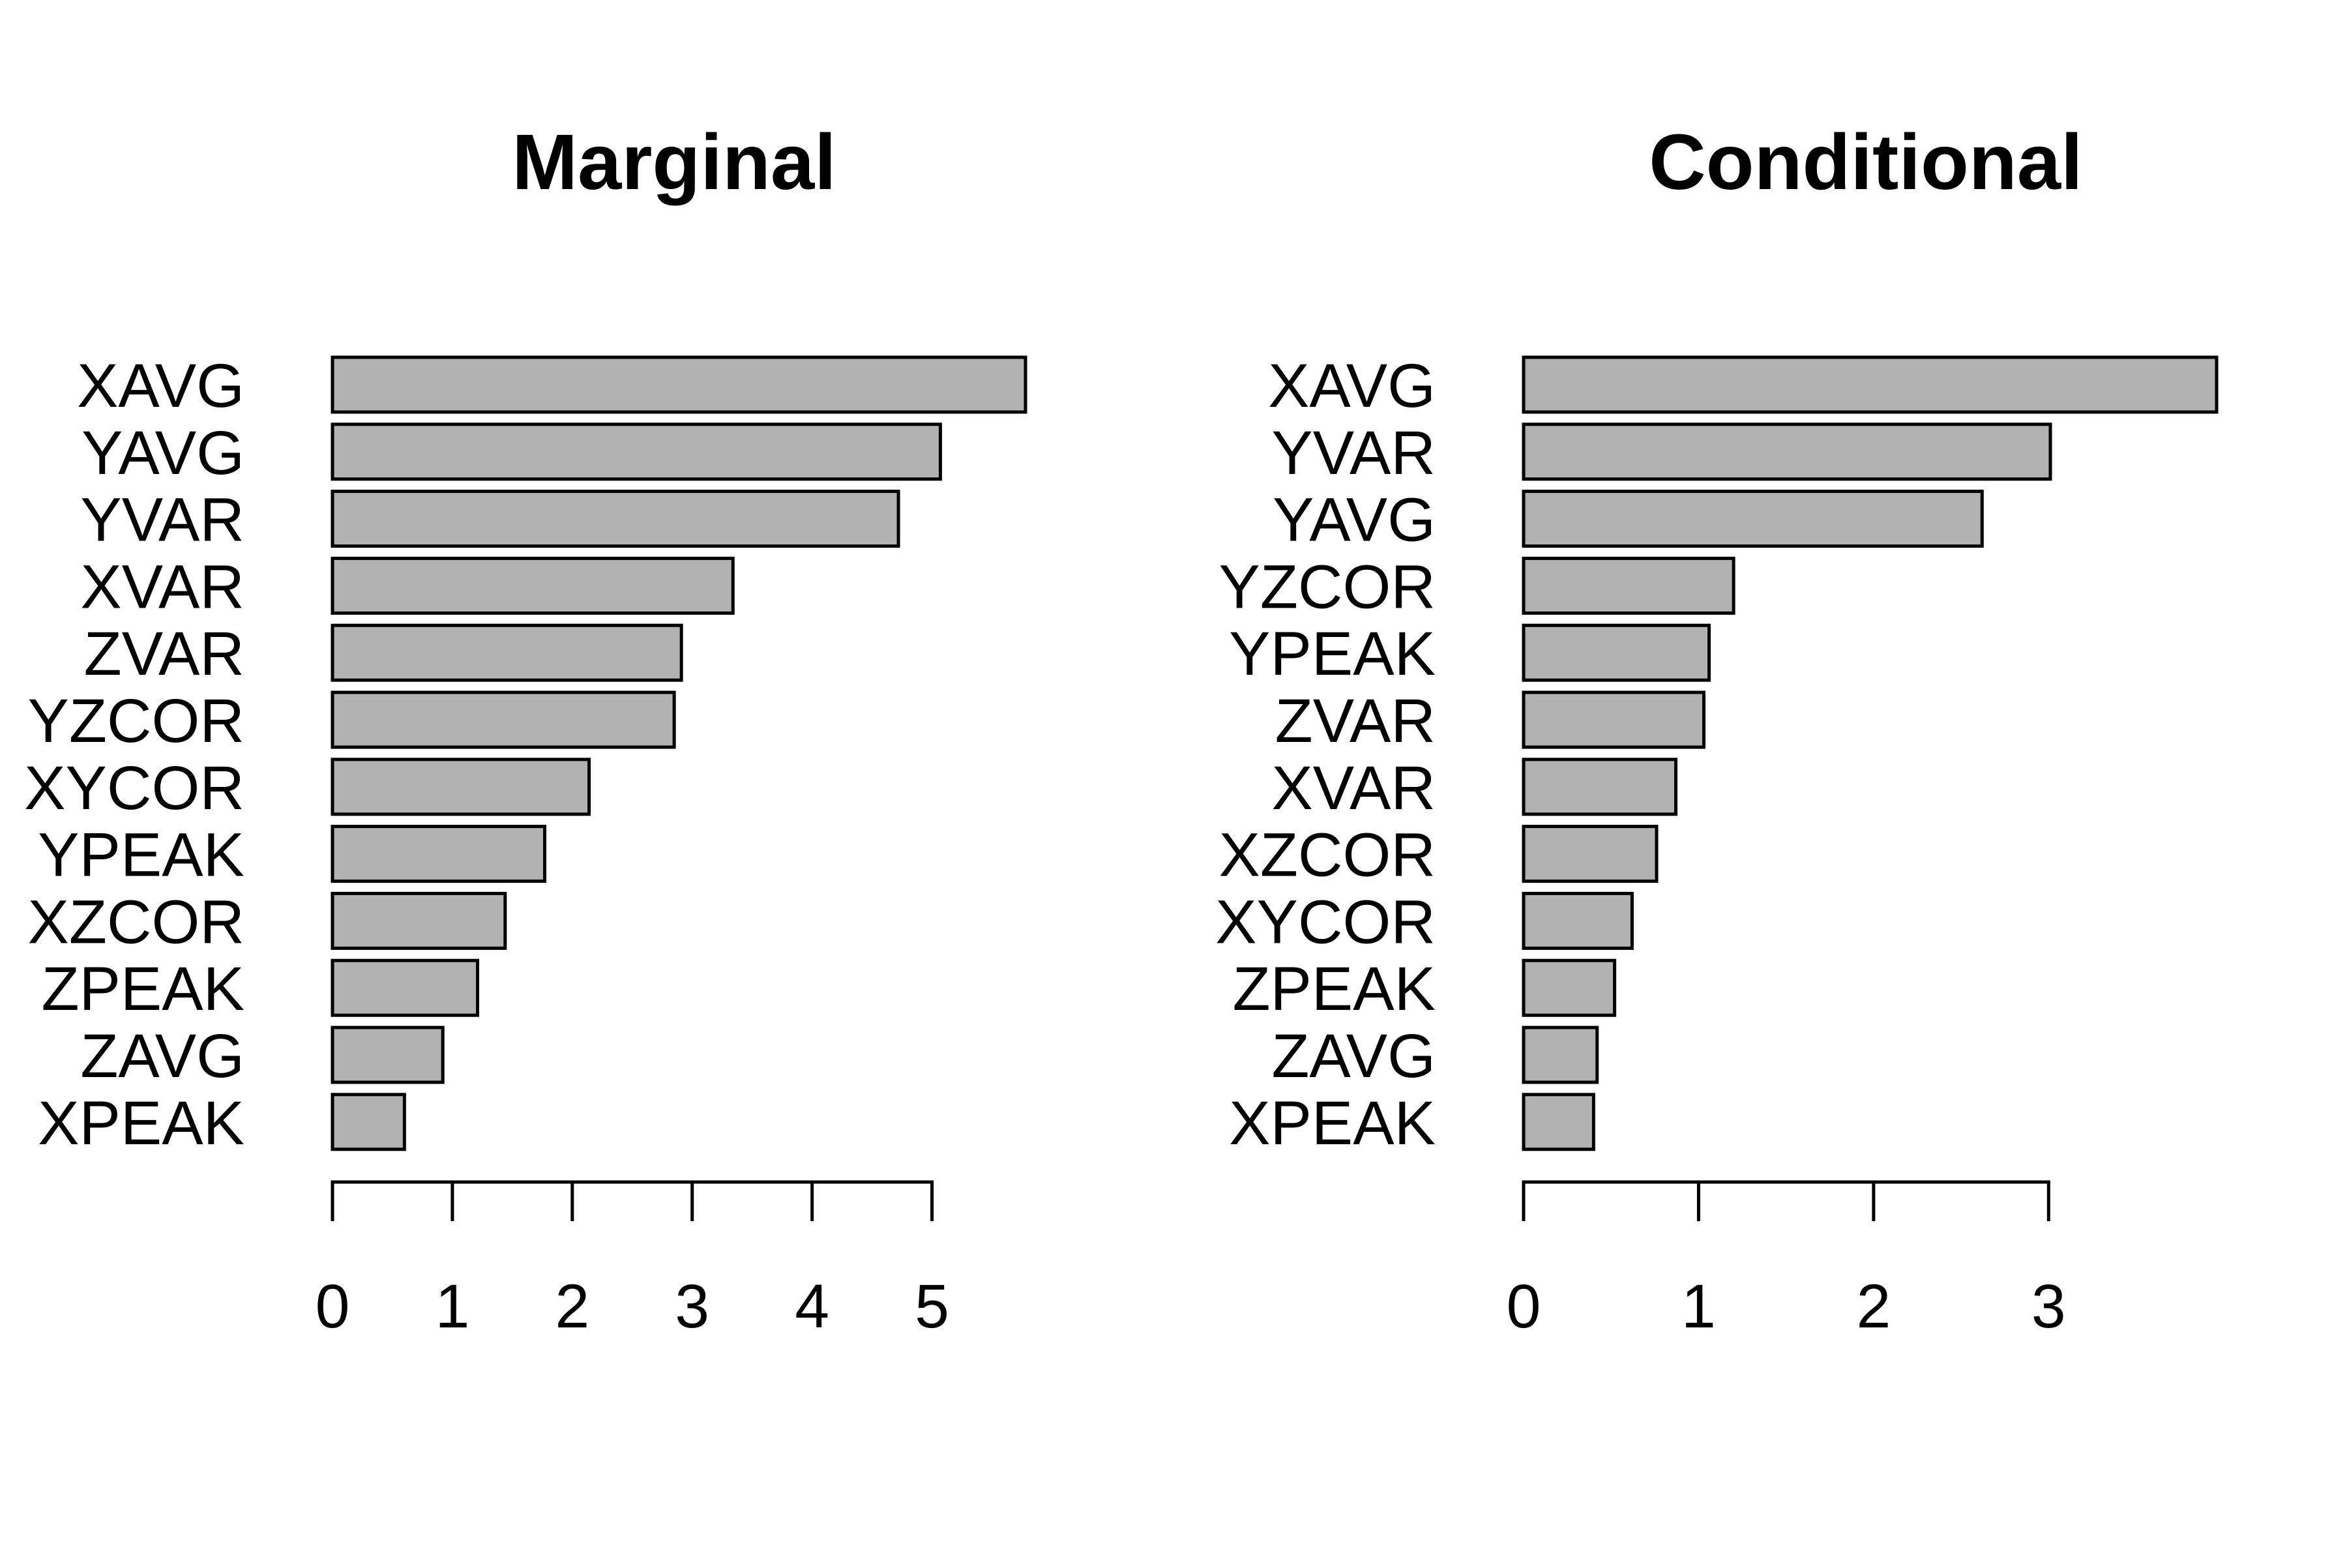 This screenshot has width=2347, height=1568. Describe the element at coordinates (932, 1307) in the screenshot. I see `x-tick-label: 5` at that location.